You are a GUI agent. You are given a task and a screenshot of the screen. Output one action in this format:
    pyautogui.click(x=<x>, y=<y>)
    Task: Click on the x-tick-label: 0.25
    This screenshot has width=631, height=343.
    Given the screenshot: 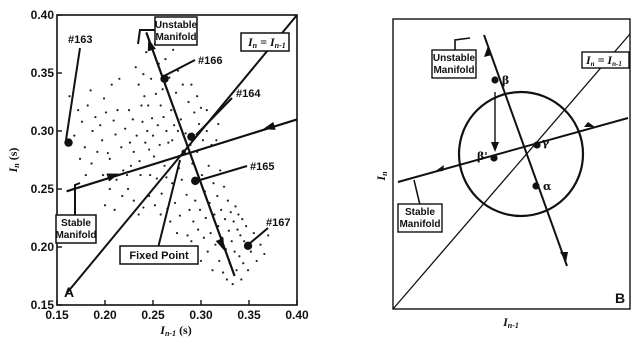 What is the action you would take?
    pyautogui.click(x=153, y=315)
    